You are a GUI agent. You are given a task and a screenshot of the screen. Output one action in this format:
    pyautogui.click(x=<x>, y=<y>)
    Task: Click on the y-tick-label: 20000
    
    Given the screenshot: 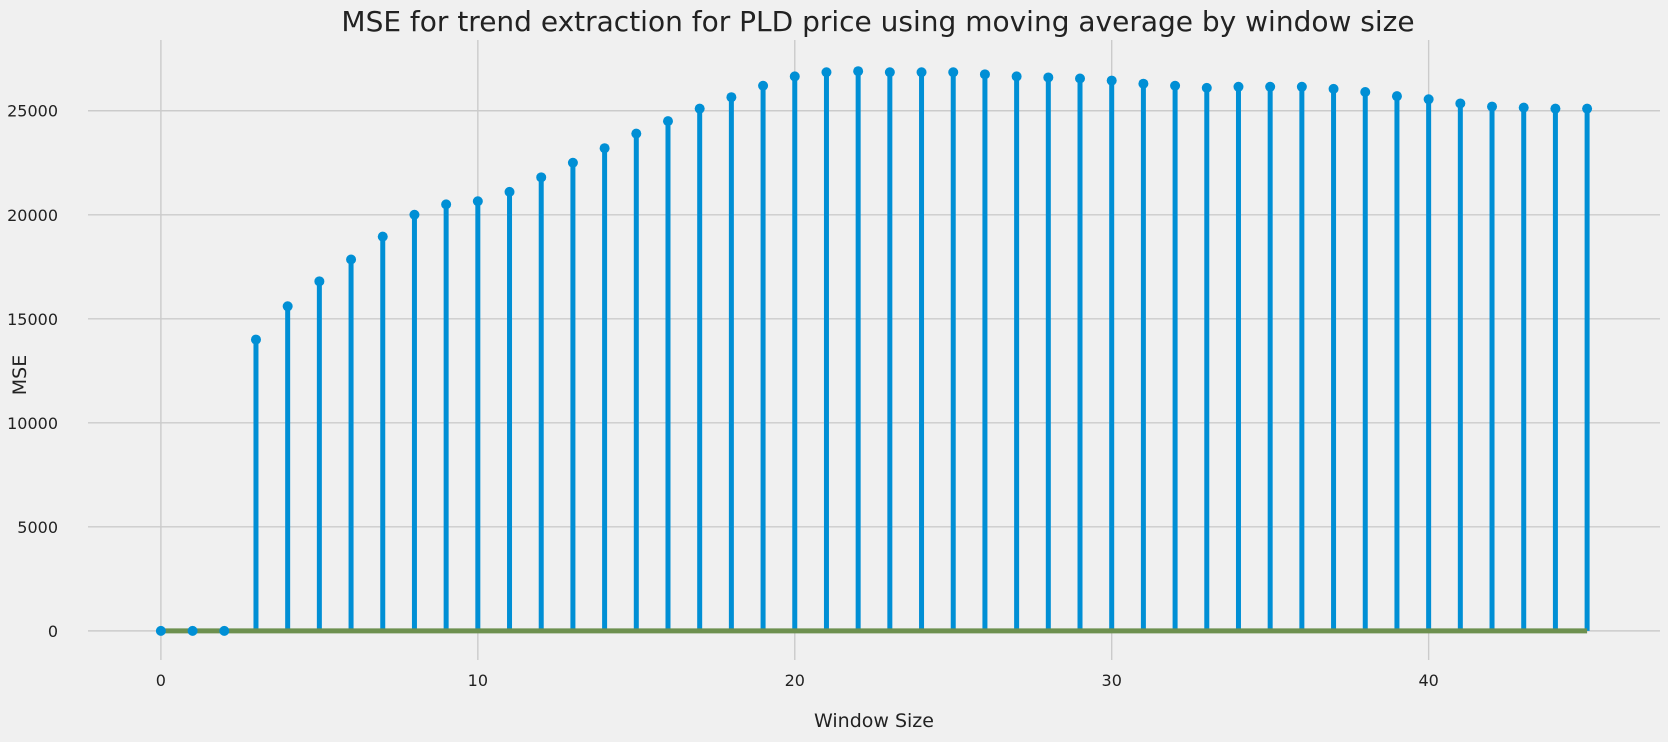 What is the action you would take?
    pyautogui.click(x=32, y=215)
    